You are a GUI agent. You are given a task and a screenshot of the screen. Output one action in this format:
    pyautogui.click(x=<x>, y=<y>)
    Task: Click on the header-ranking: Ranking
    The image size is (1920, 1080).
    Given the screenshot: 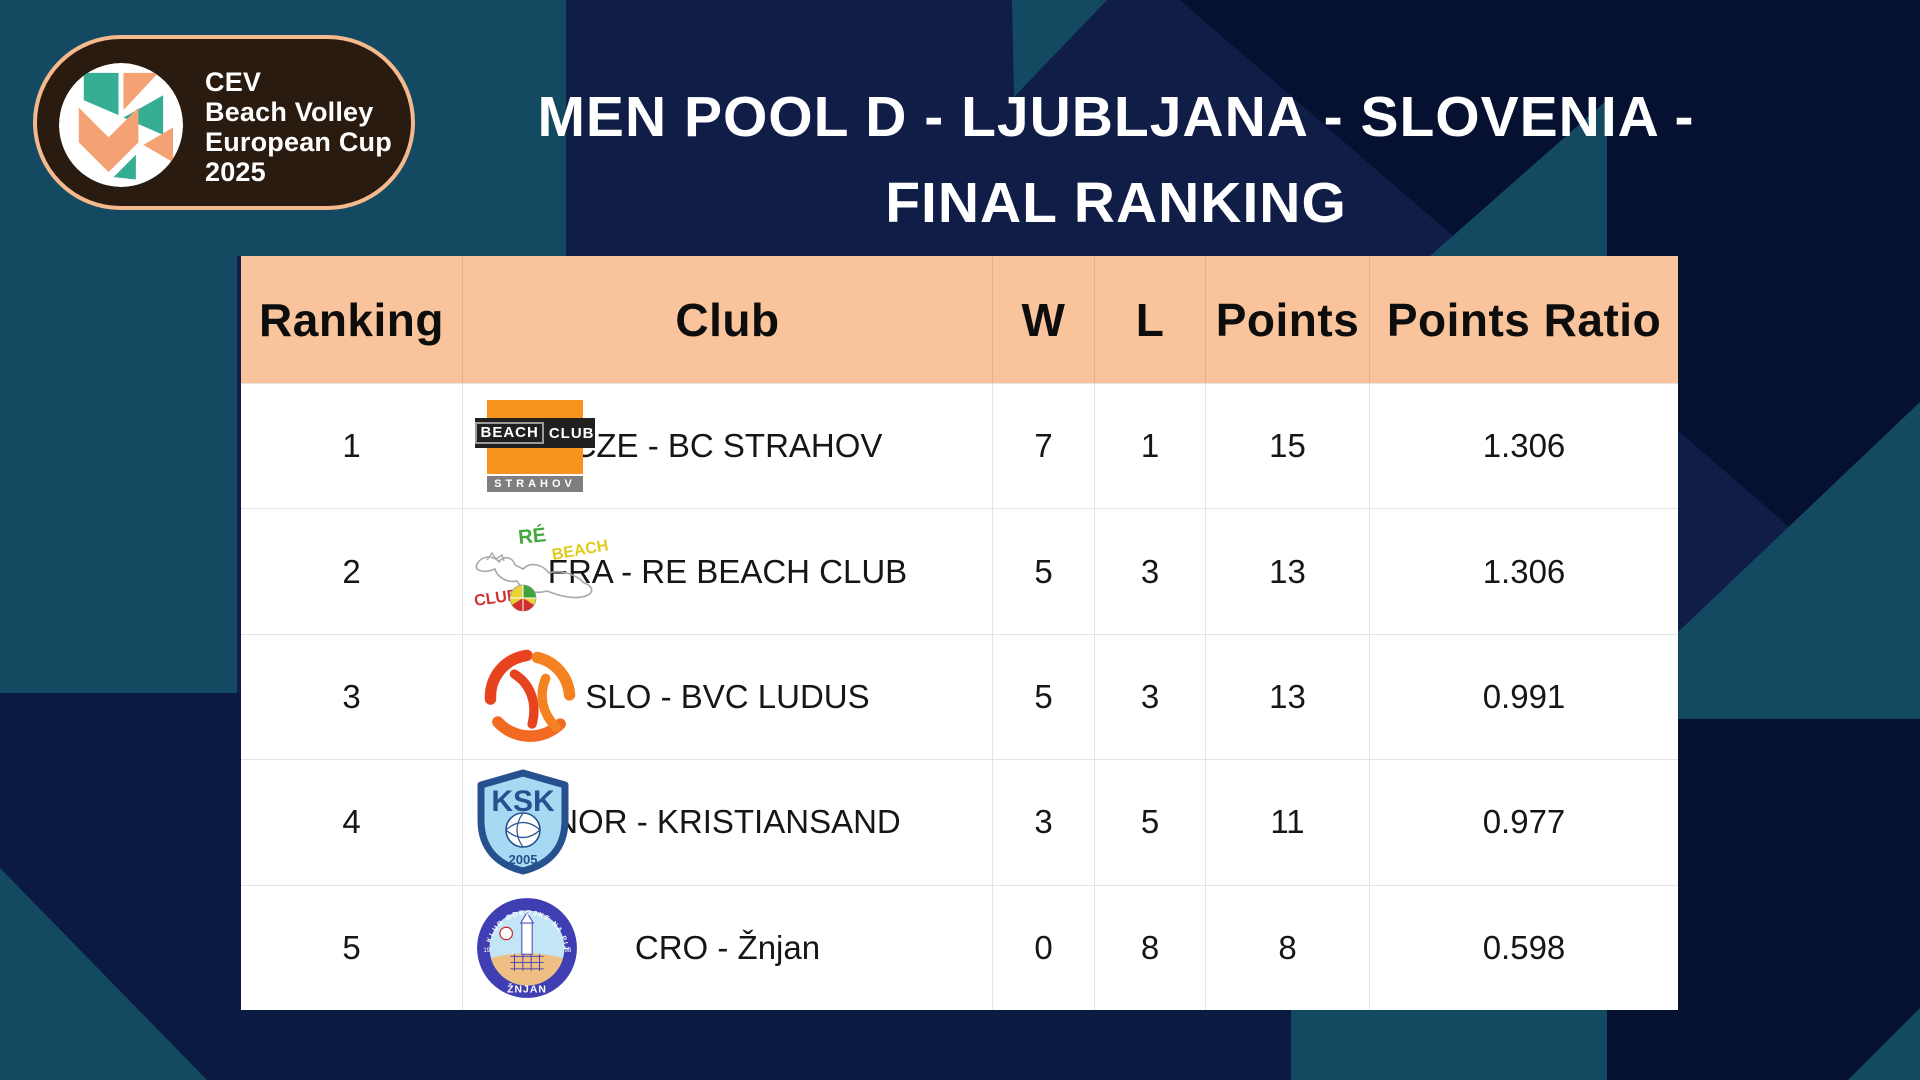 What is the action you would take?
    pyautogui.click(x=351, y=319)
    